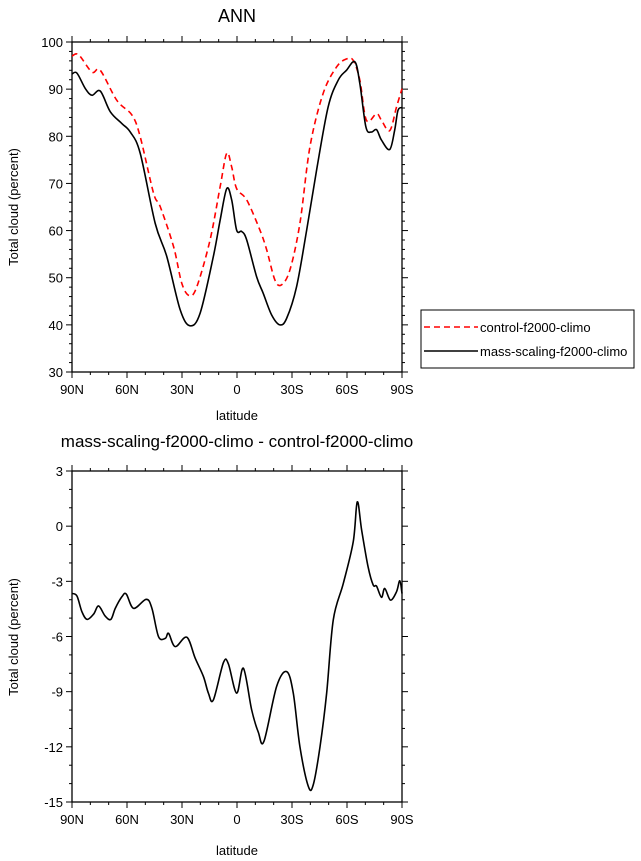 The image size is (641, 861). Describe the element at coordinates (59, 471) in the screenshot. I see `y-tick-label: 3` at that location.